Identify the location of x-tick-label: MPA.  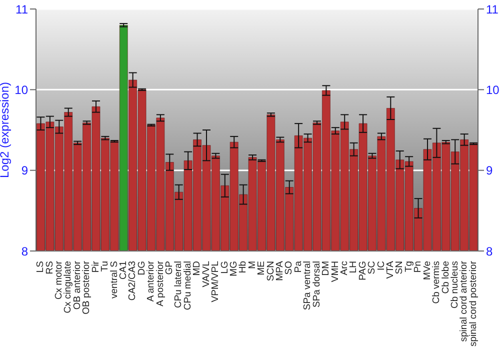
(280, 270).